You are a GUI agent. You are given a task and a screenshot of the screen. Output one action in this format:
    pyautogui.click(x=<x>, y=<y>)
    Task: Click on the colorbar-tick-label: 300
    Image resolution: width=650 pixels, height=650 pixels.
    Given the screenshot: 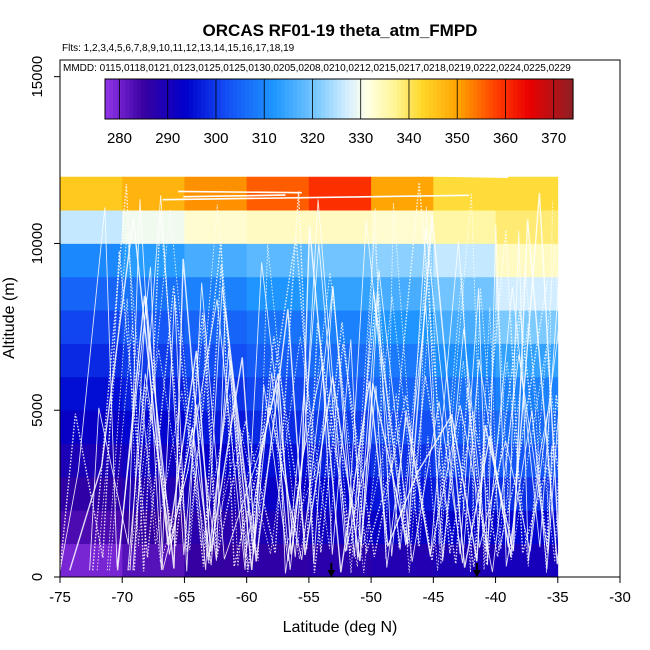 What is the action you would take?
    pyautogui.click(x=215, y=138)
    